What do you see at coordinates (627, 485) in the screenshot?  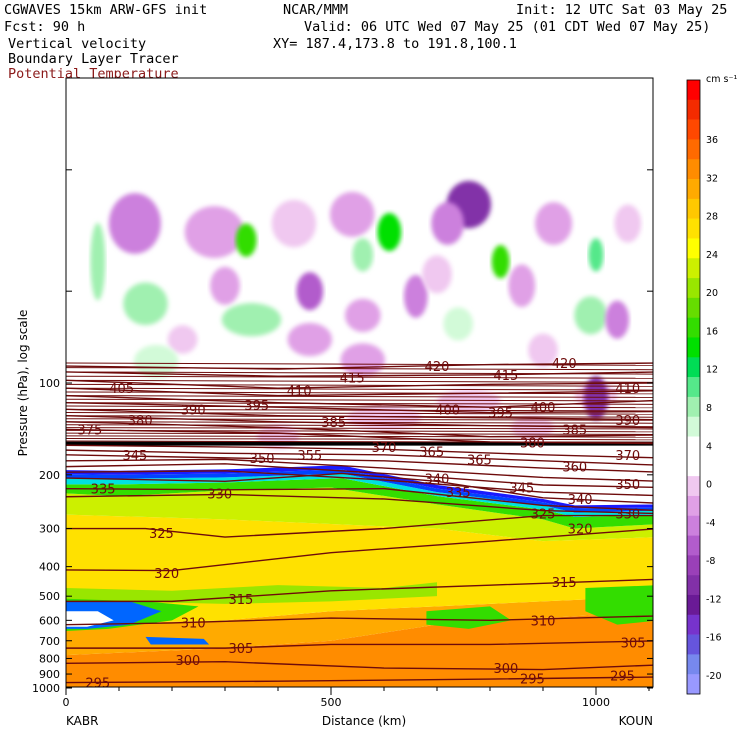 I see `theta-label: 350` at bounding box center [627, 485].